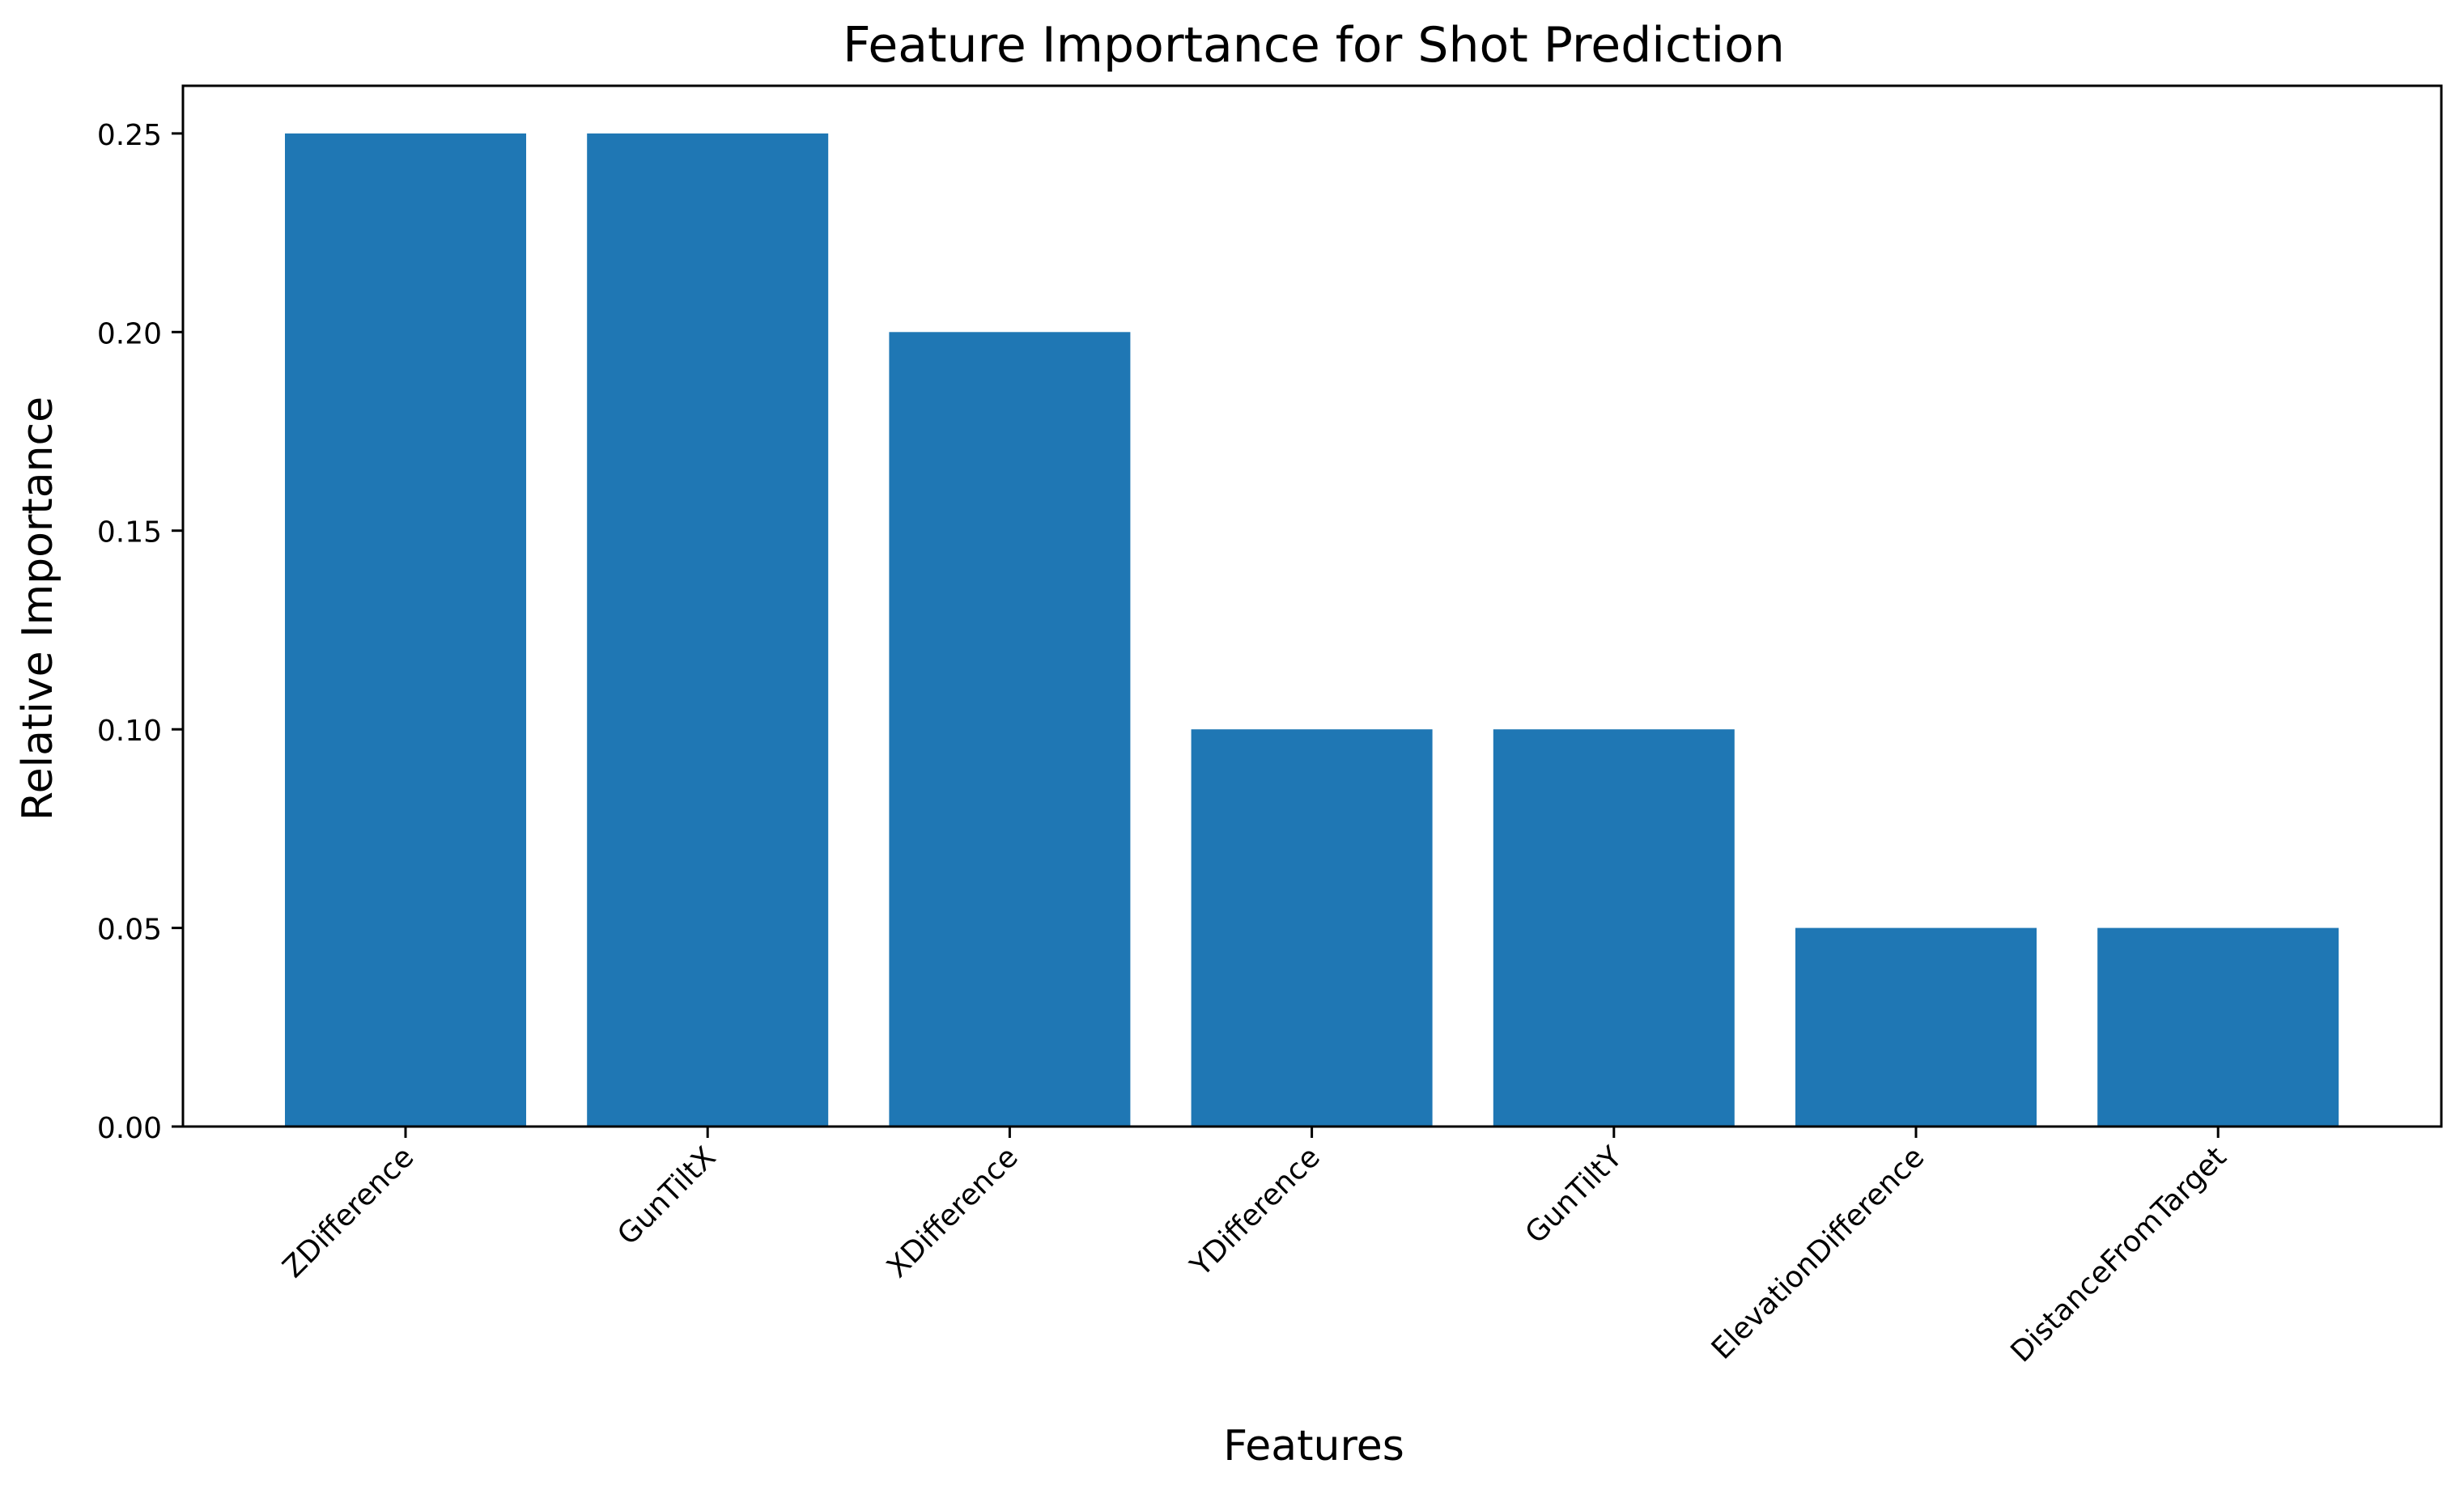 This screenshot has width=2464, height=1498. Describe the element at coordinates (130, 533) in the screenshot. I see `y-tick-label: 0.15` at that location.